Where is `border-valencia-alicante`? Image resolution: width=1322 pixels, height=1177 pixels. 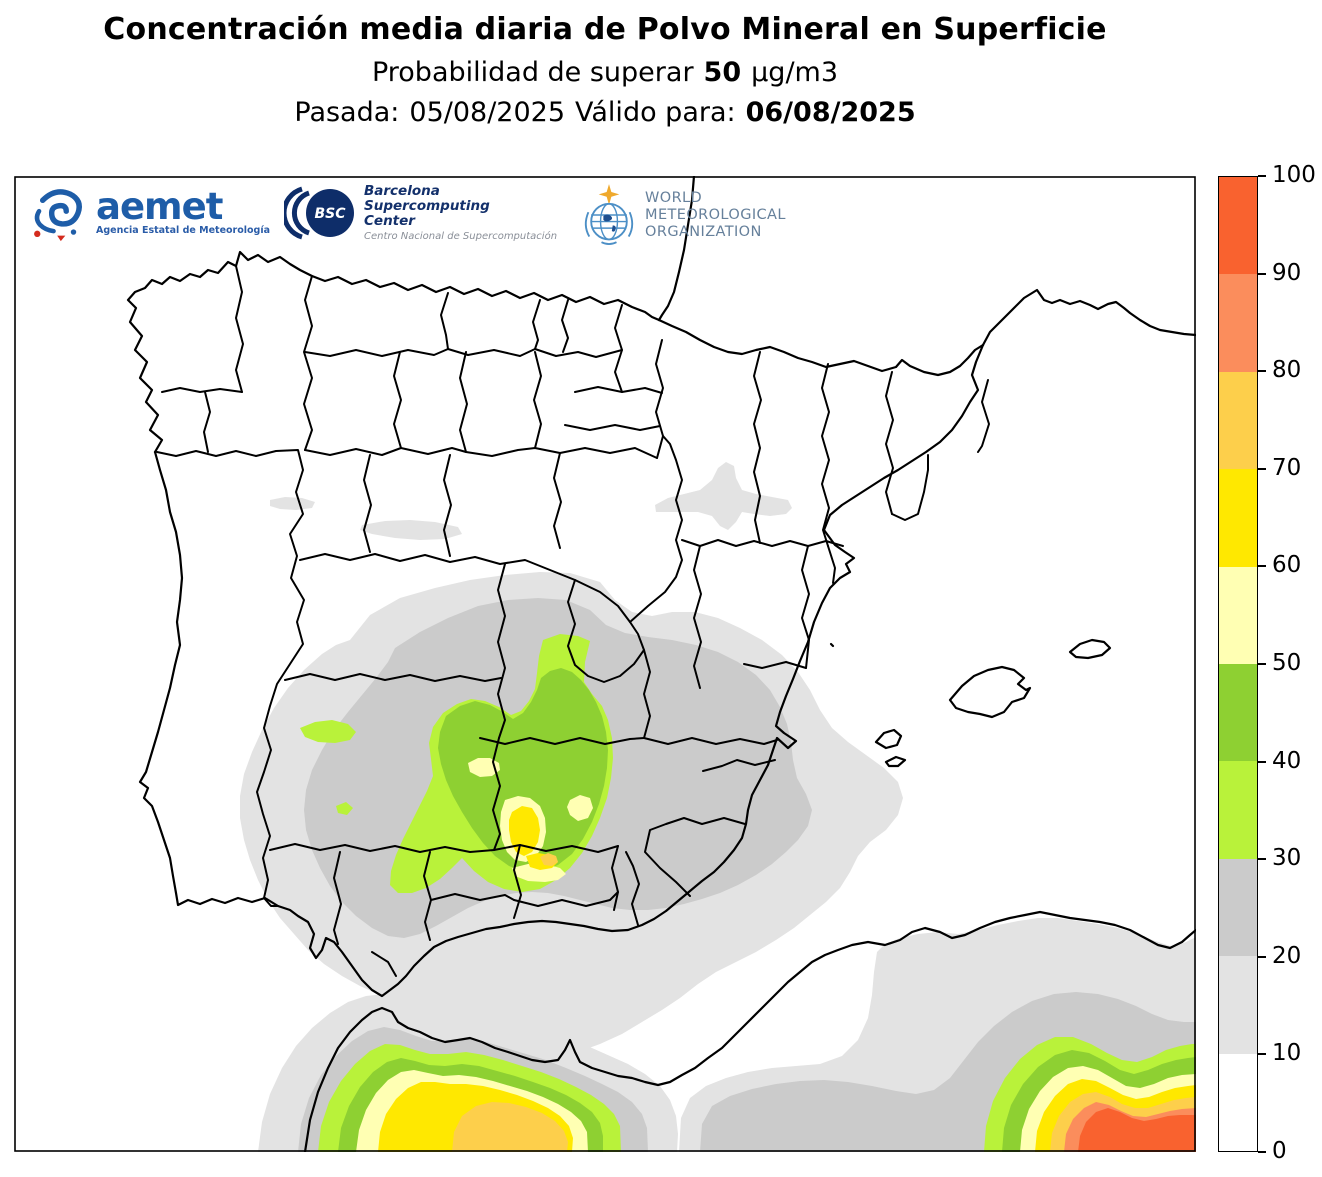
border-valencia-alicante is located at coordinates (739, 765).